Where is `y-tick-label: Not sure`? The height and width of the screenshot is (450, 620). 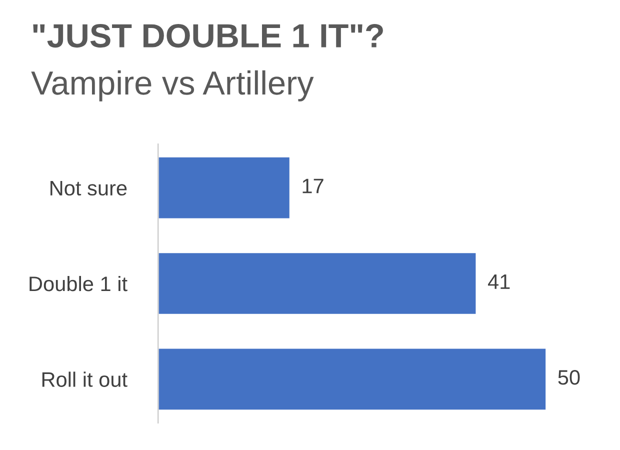
y-tick-label: Not sure is located at coordinates (88, 188).